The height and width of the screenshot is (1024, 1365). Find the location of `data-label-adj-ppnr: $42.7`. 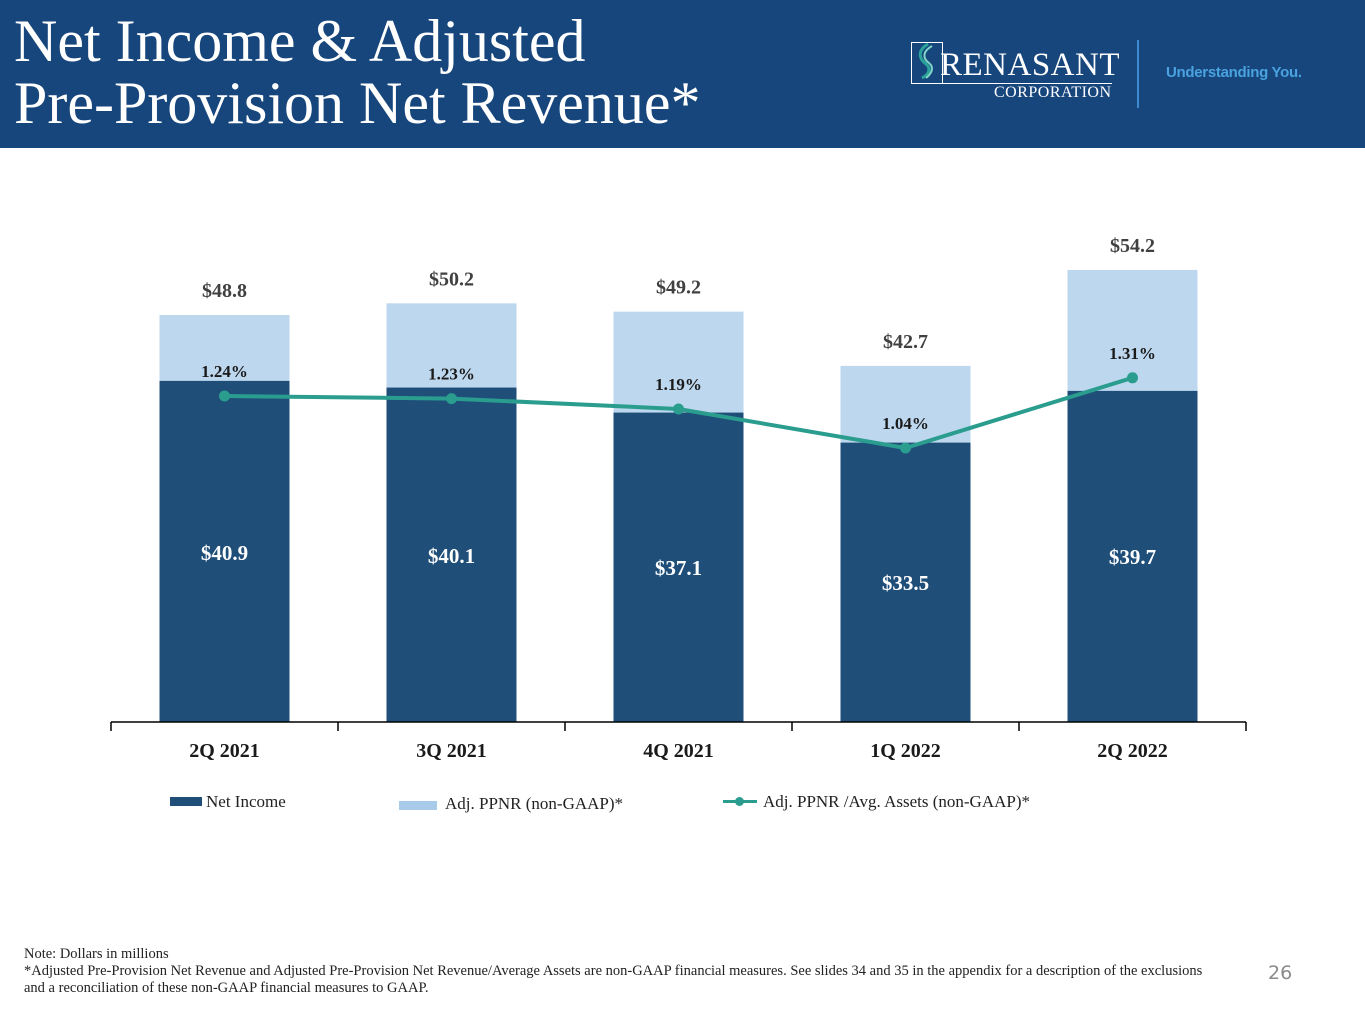

data-label-adj-ppnr: $42.7 is located at coordinates (905, 342).